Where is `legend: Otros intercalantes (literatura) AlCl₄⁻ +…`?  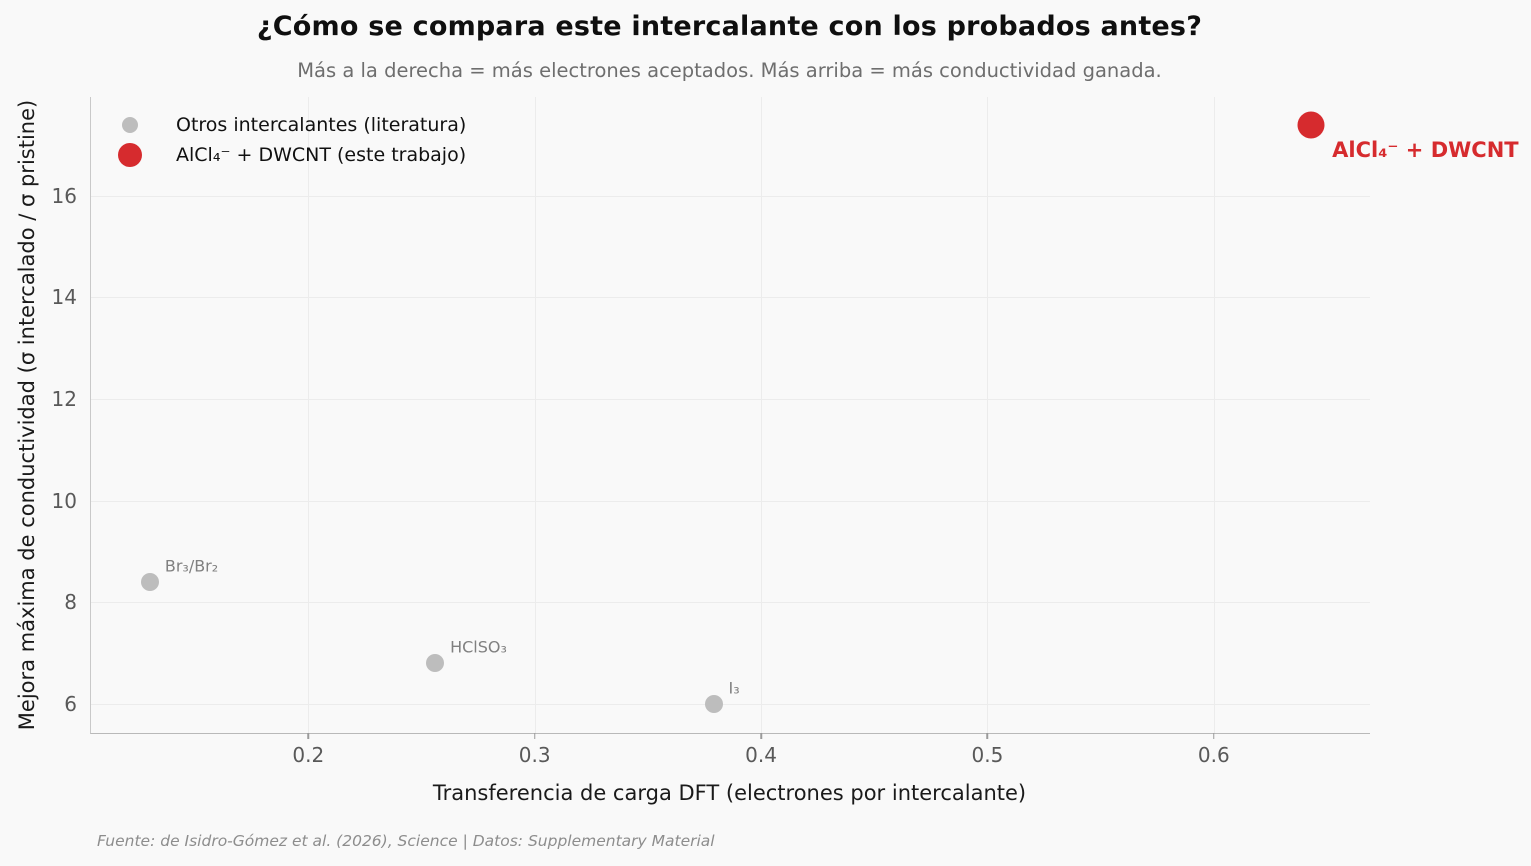 legend: Otros intercalantes (literatura) AlCl₄⁻ +… is located at coordinates (292, 140).